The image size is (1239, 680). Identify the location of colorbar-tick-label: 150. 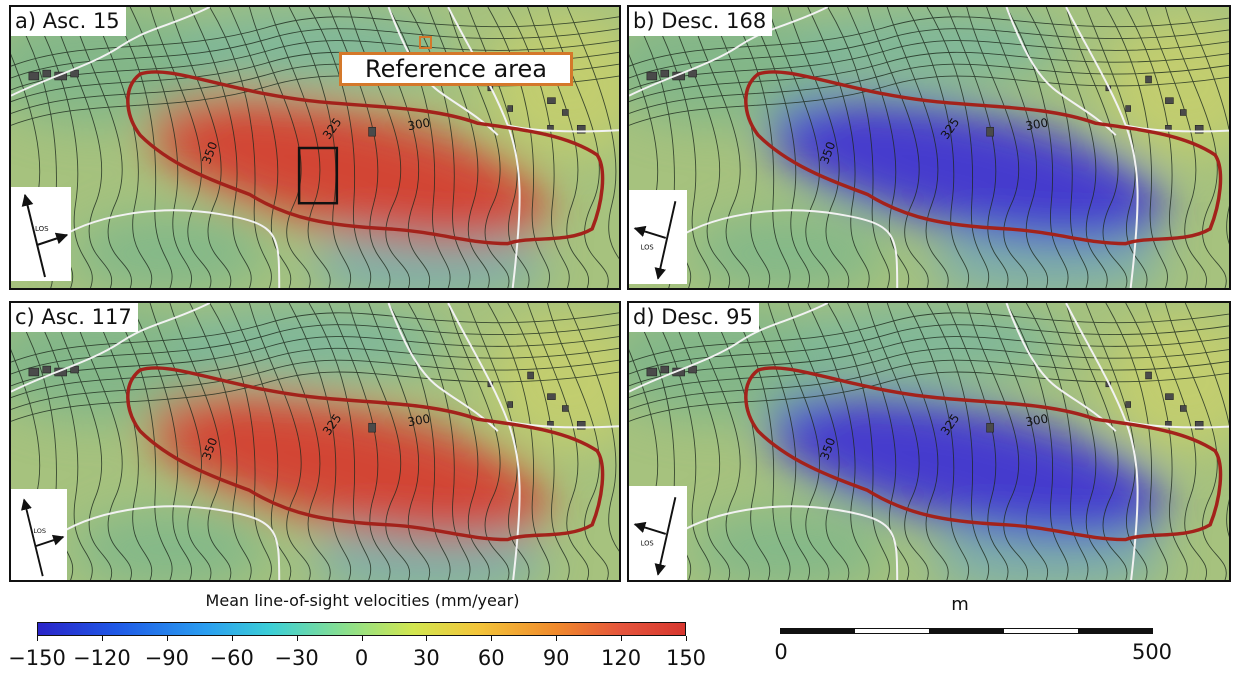
(686, 658).